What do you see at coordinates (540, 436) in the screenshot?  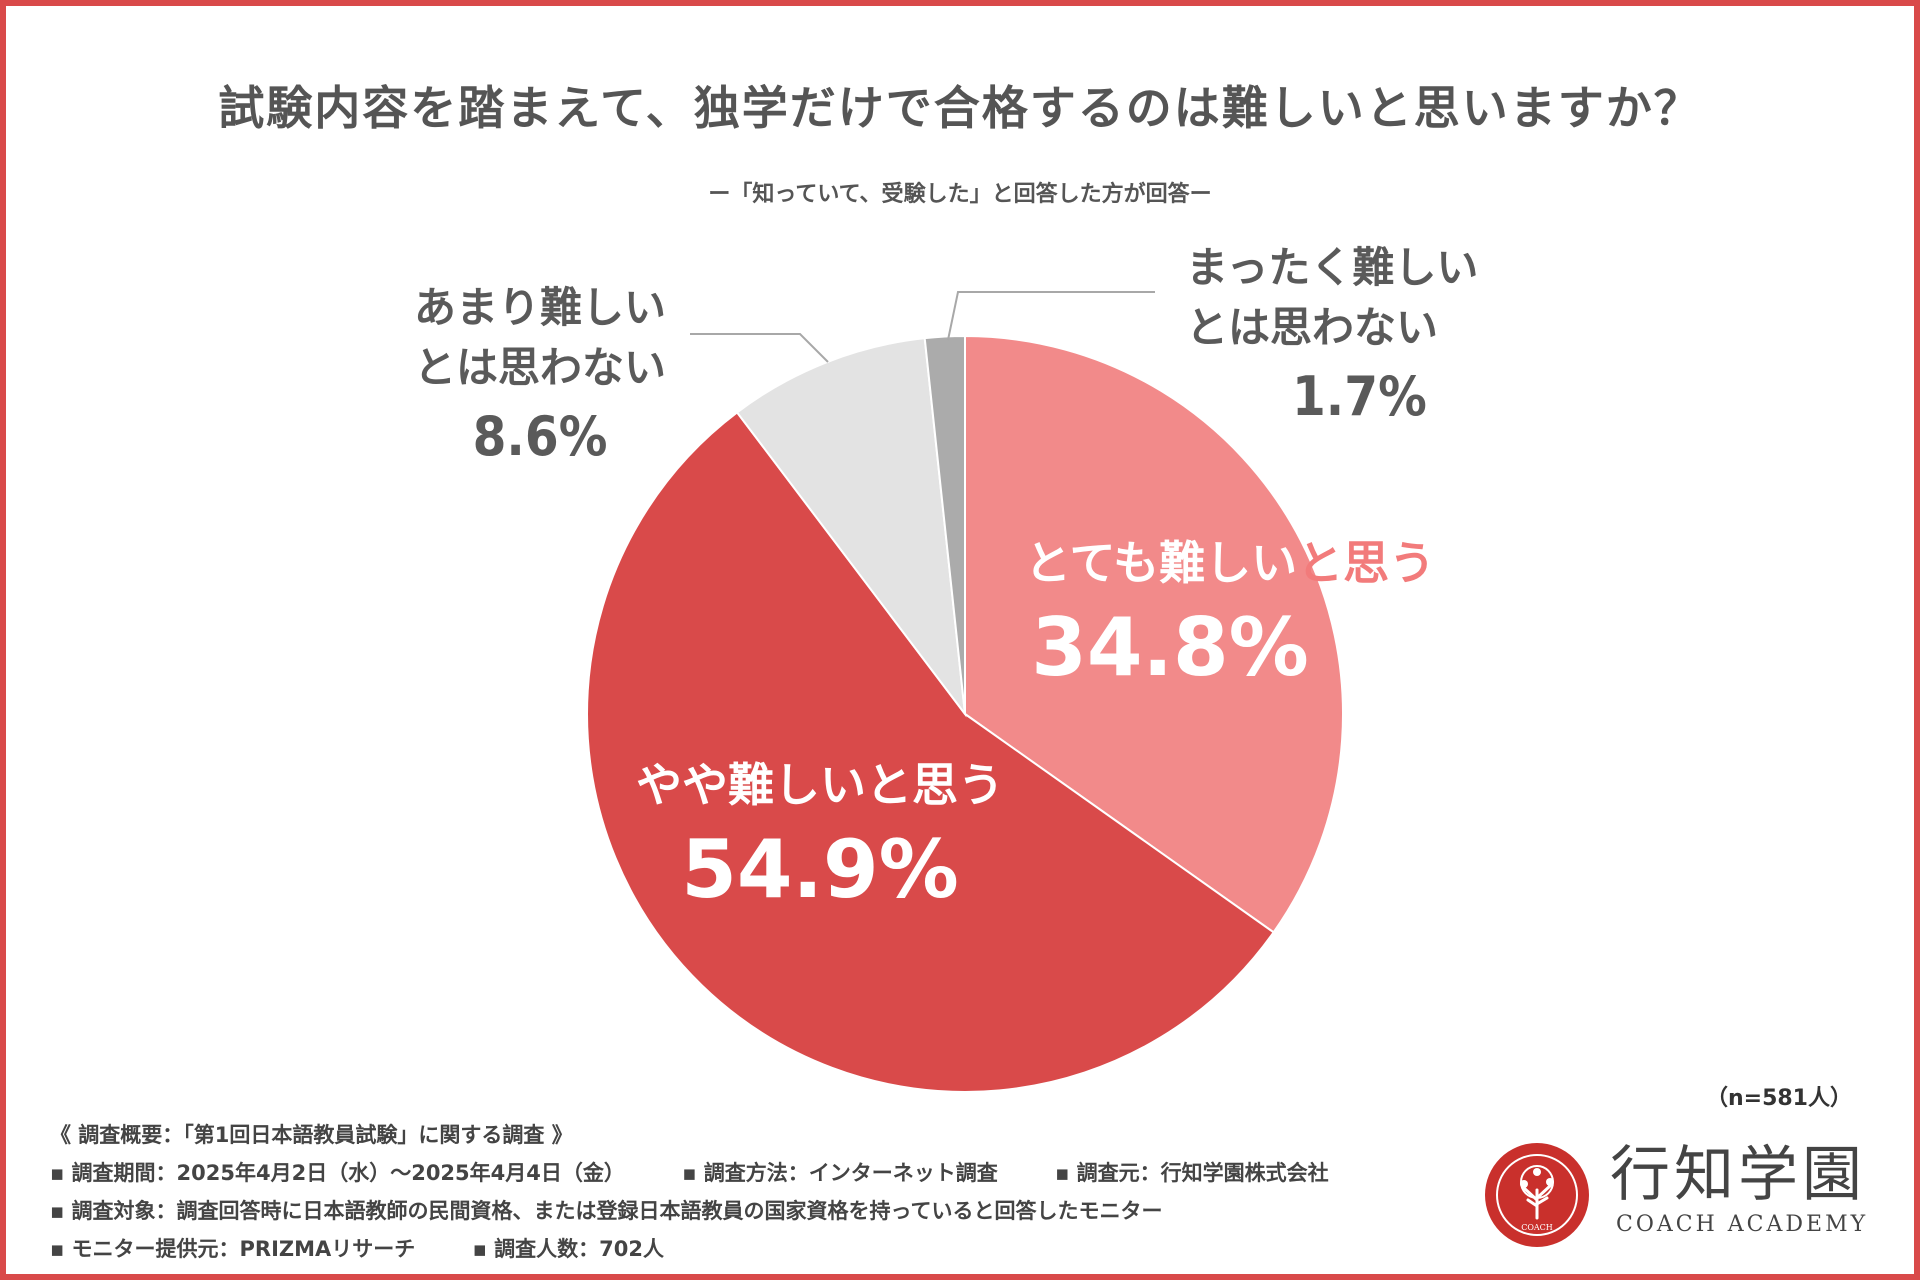 I see `label-not-very-pct: 8.6%` at bounding box center [540, 436].